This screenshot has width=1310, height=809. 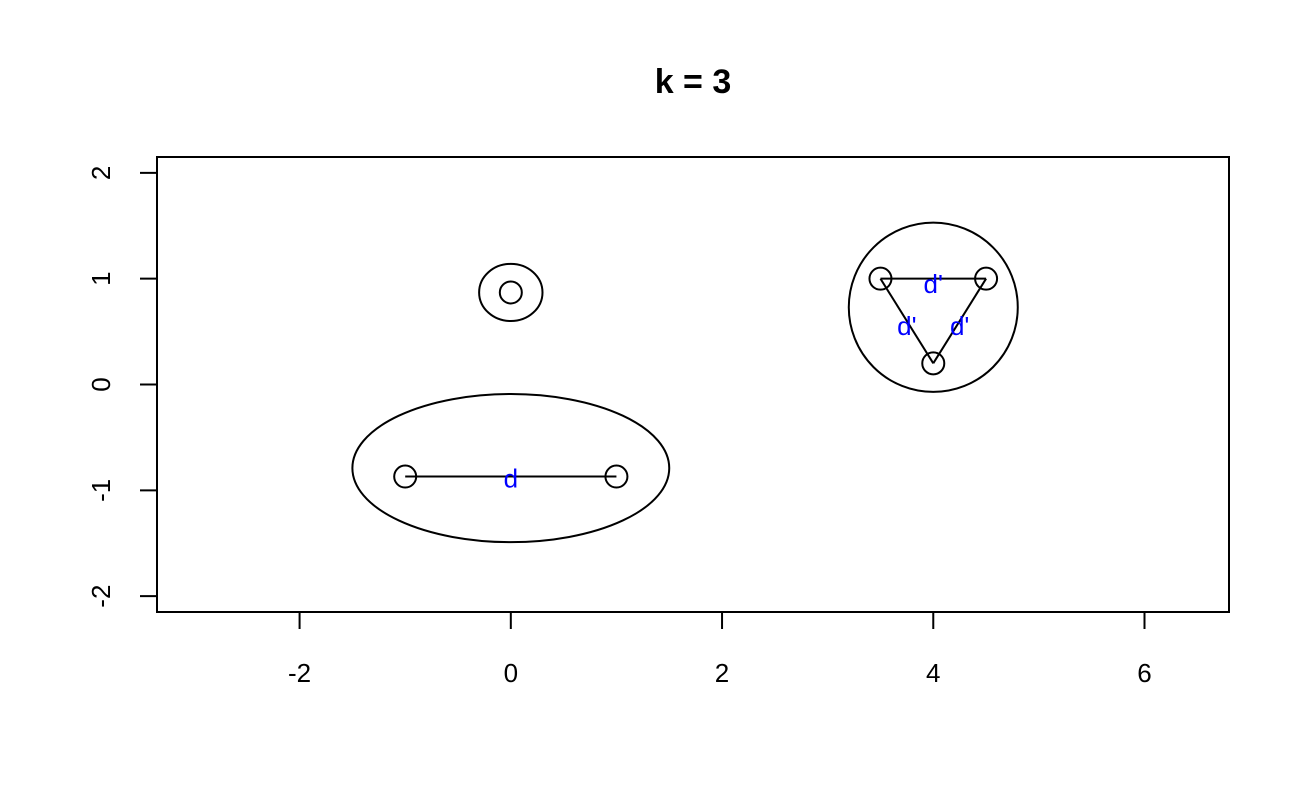 What do you see at coordinates (720, 650) in the screenshot?
I see `x-axis: -2 0 2 4 6` at bounding box center [720, 650].